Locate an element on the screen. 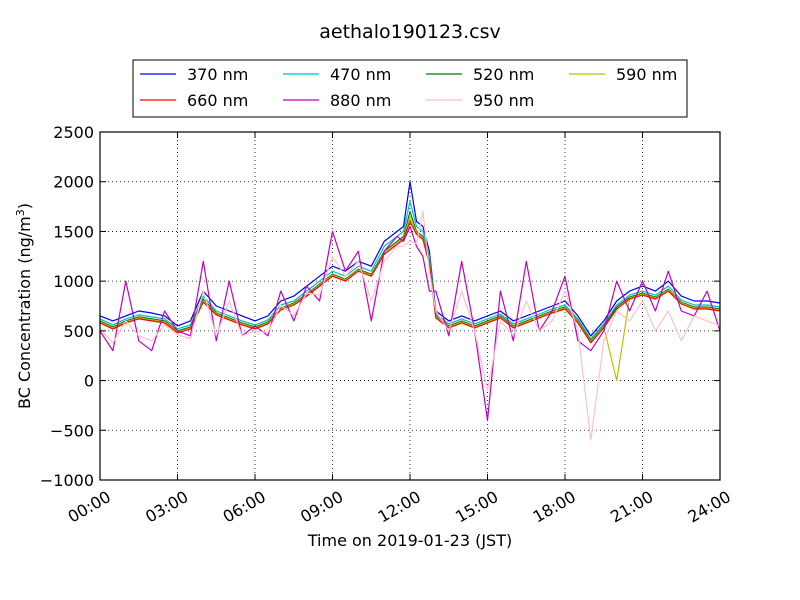 This screenshot has height=600, width=800. x-tick-label: 24:00 is located at coordinates (709, 507).